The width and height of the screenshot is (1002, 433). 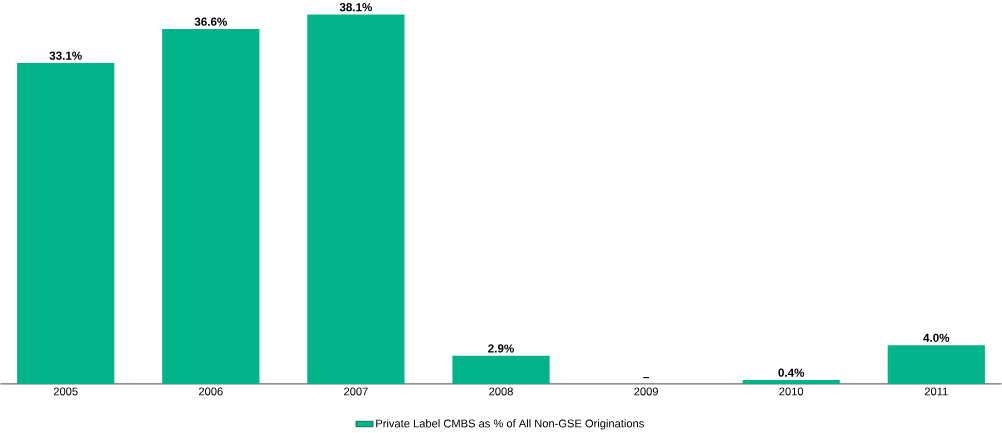 What do you see at coordinates (791, 391) in the screenshot?
I see `x-tick-label: 2010` at bounding box center [791, 391].